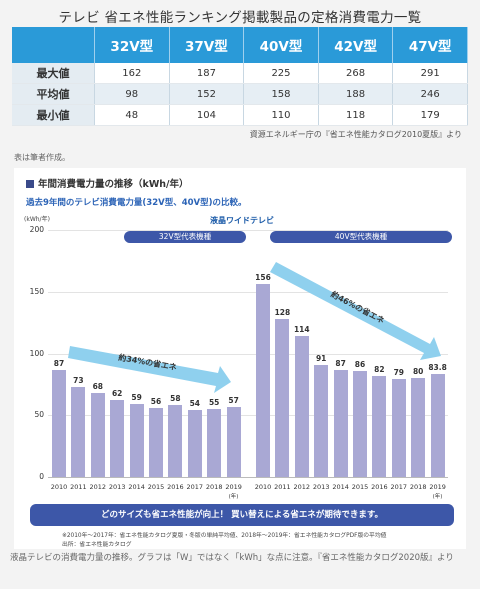 This screenshot has width=480, height=589. I want to click on x-tick-label: 2011, so click(78, 487).